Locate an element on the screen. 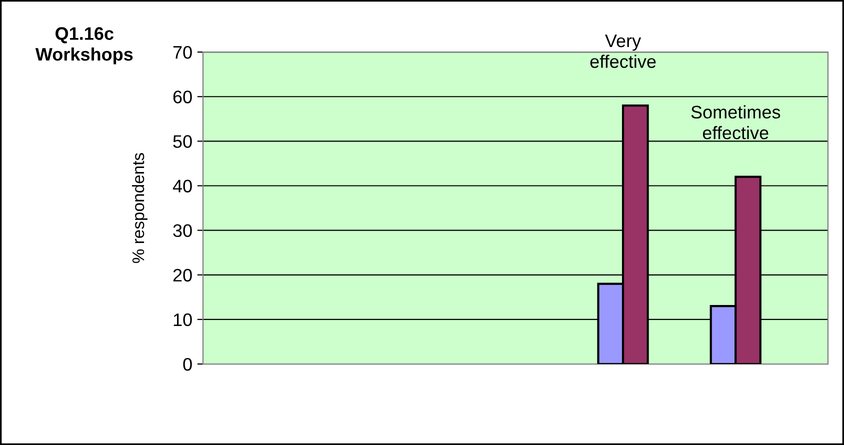 The width and height of the screenshot is (844, 445). x-tick-label: Sometimes effective is located at coordinates (735, 122).